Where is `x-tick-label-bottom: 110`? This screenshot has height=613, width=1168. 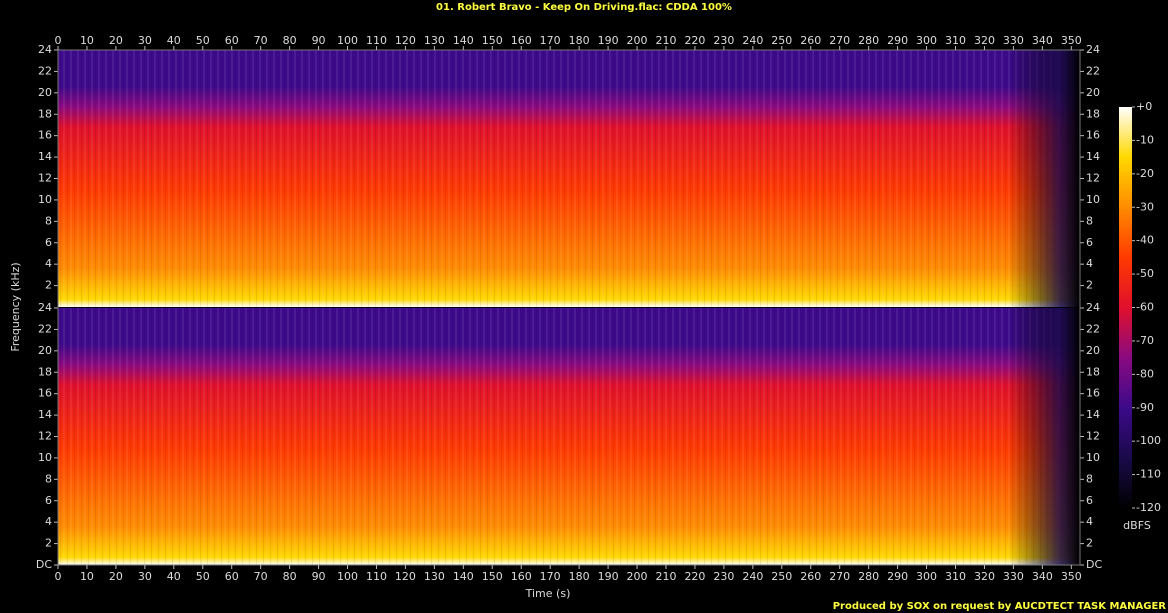 x-tick-label-bottom: 110 is located at coordinates (376, 576).